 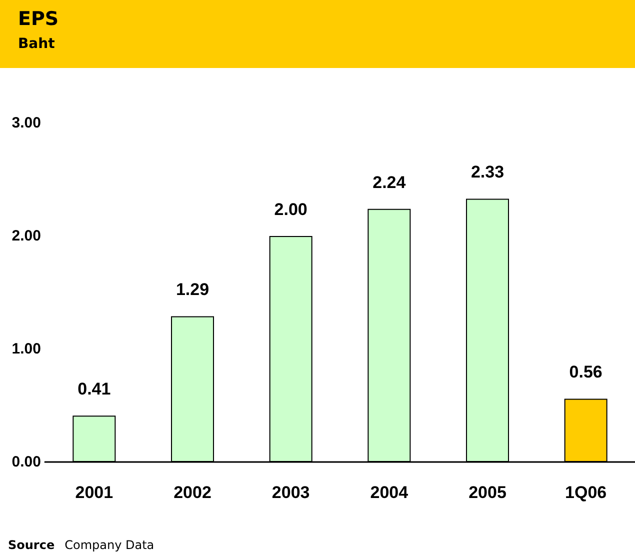 I want to click on y-tick-label: 3.00, so click(x=26, y=123).